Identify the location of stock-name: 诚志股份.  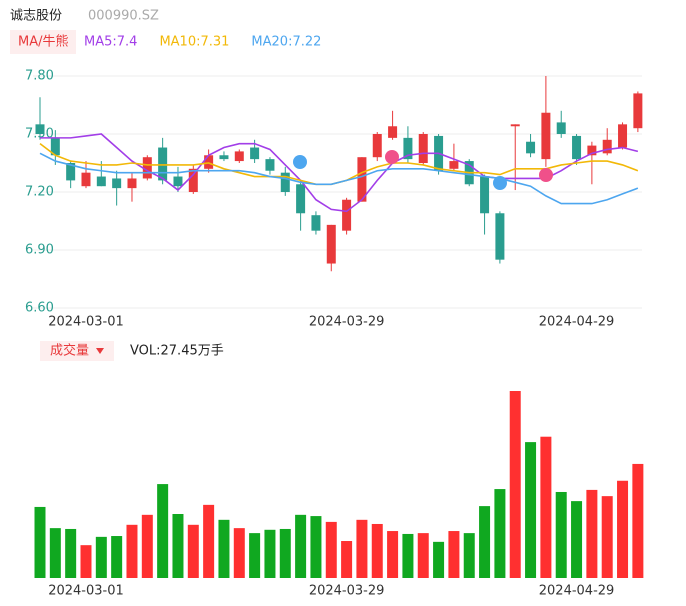
(36, 16).